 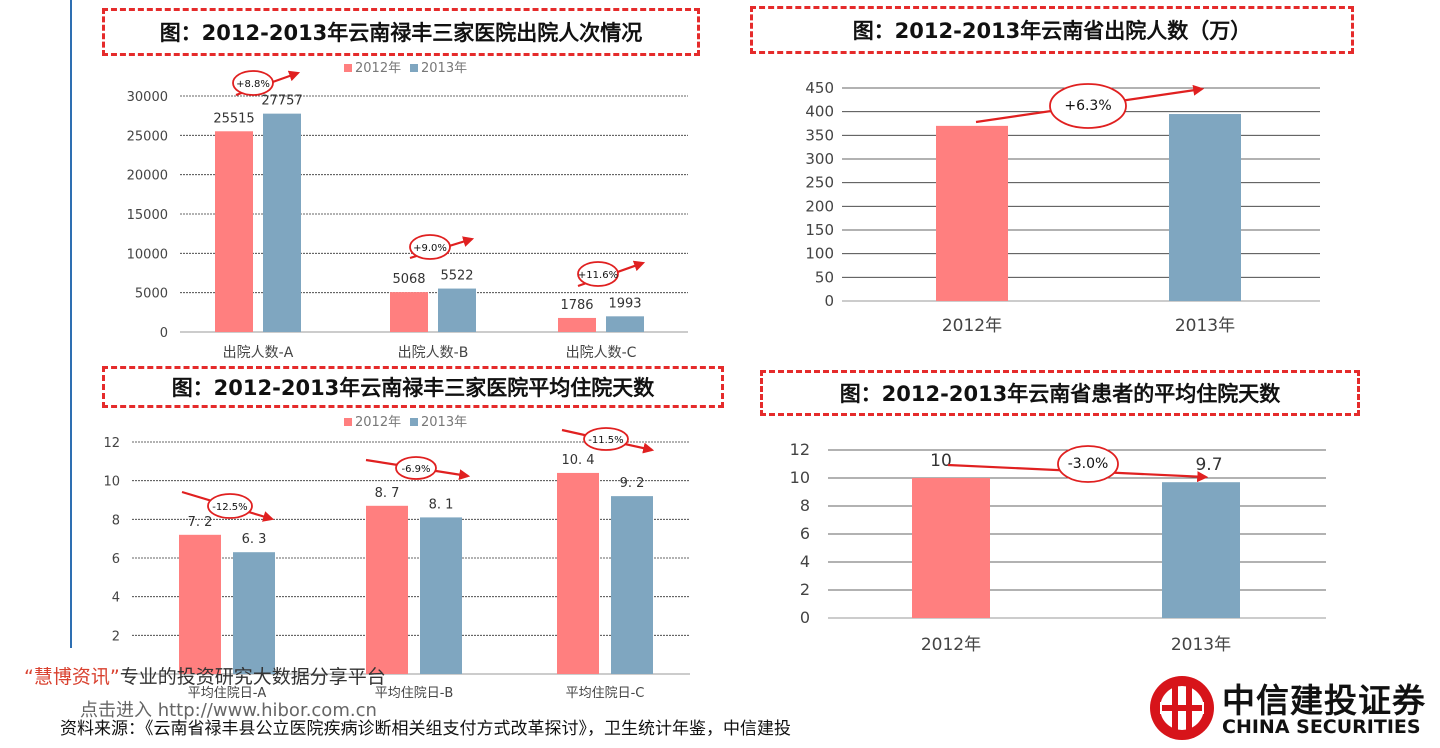 I want to click on chart1-title: 图：2012-2013年云南禄丰三家医院出院人次情况, so click(x=401, y=32).